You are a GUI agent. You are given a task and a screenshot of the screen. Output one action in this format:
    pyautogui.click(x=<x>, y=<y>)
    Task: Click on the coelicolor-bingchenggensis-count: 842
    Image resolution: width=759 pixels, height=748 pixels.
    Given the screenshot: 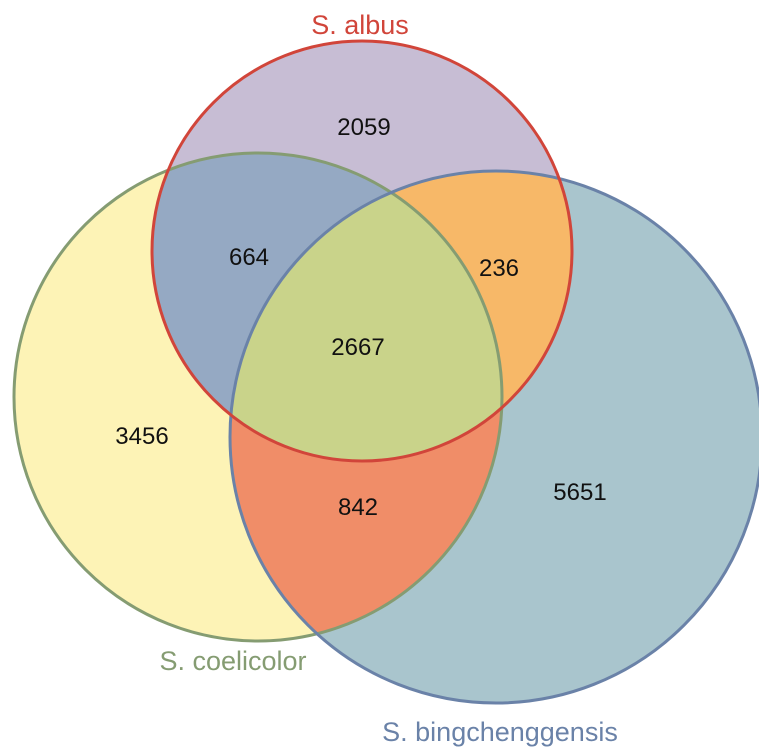 What is the action you would take?
    pyautogui.click(x=358, y=507)
    